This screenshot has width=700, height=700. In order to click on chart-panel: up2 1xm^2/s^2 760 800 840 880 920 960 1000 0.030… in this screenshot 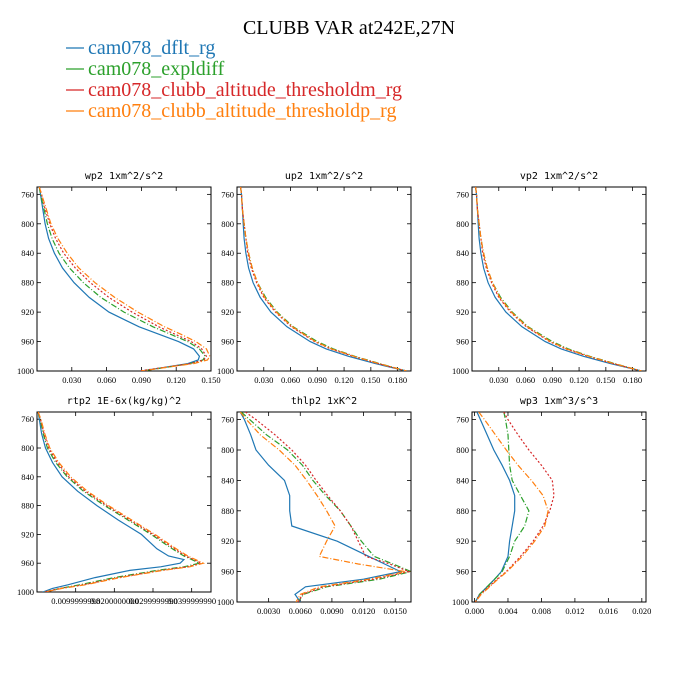, I will do `click(314, 278)`.